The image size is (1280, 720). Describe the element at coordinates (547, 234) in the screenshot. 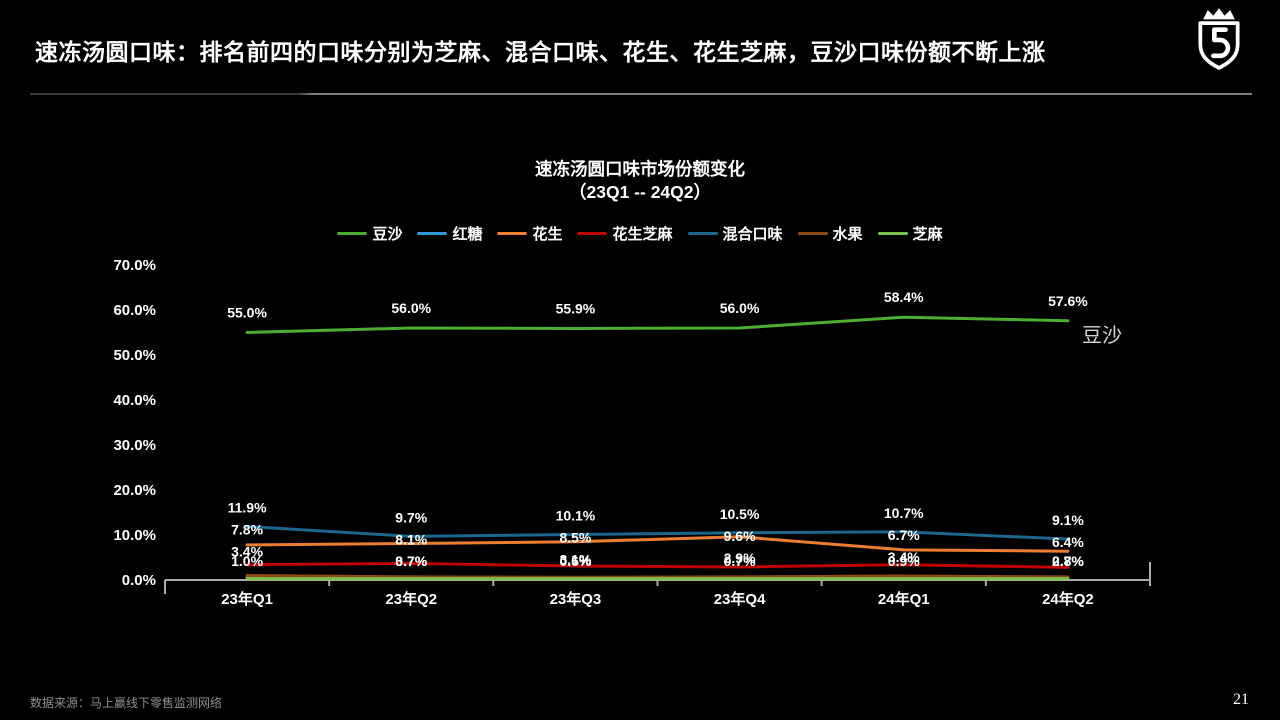

I see `legend-label: 花生` at that location.